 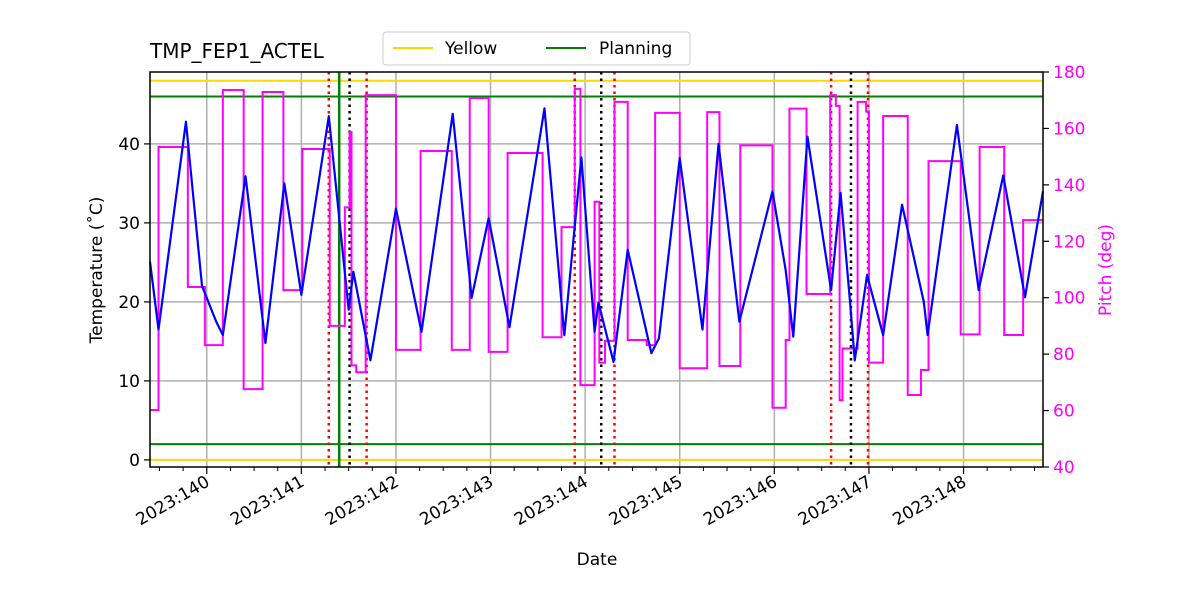 What do you see at coordinates (929, 501) in the screenshot?
I see `x-tick-label: 2023:148` at bounding box center [929, 501].